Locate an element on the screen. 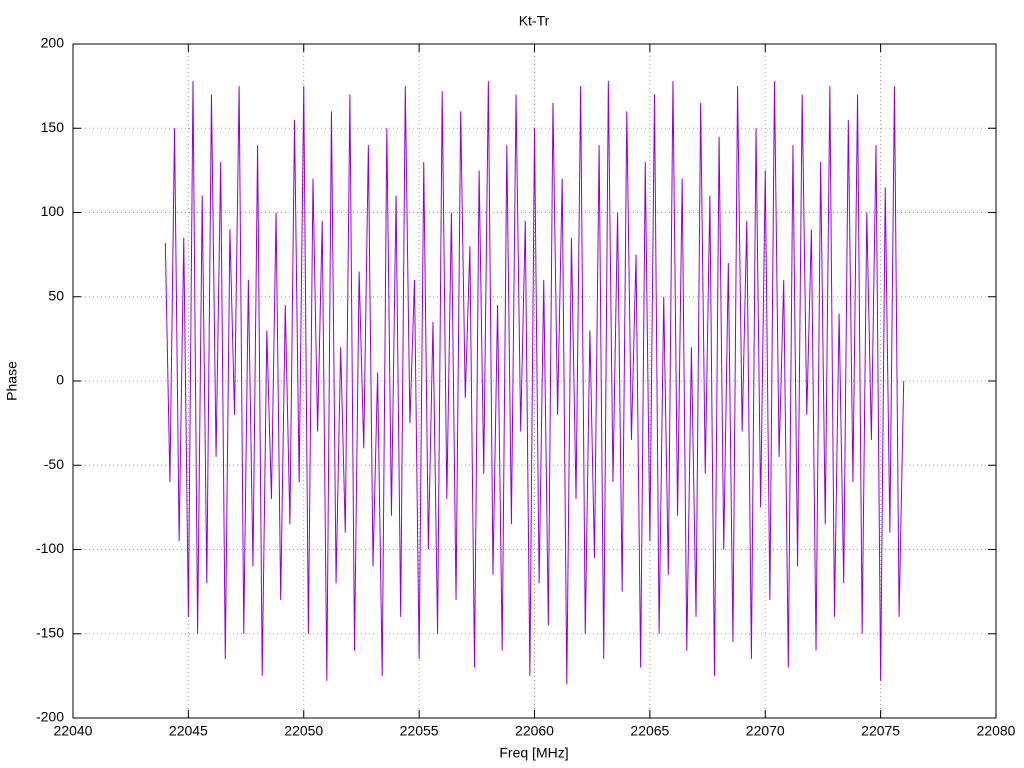  y-tick-label: -150 is located at coordinates (50, 632).